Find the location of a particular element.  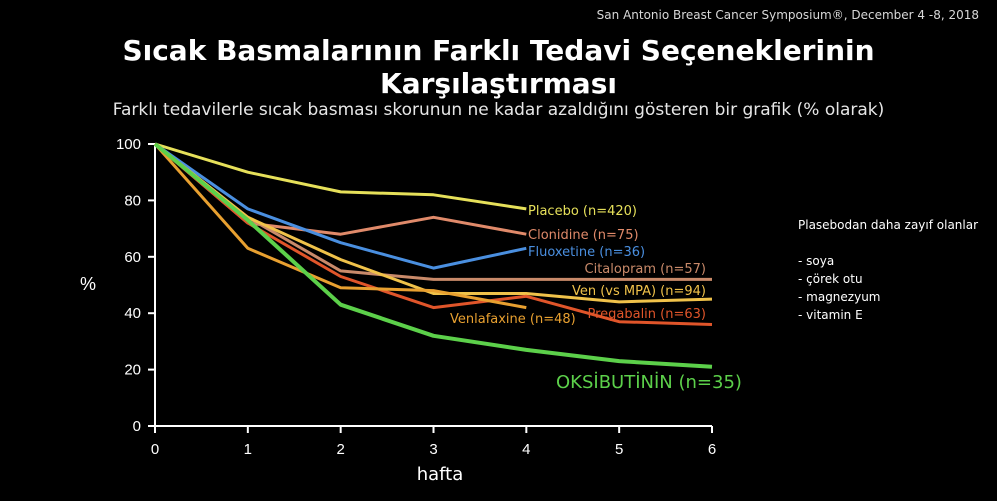

x-tick-label: 1 is located at coordinates (248, 449).